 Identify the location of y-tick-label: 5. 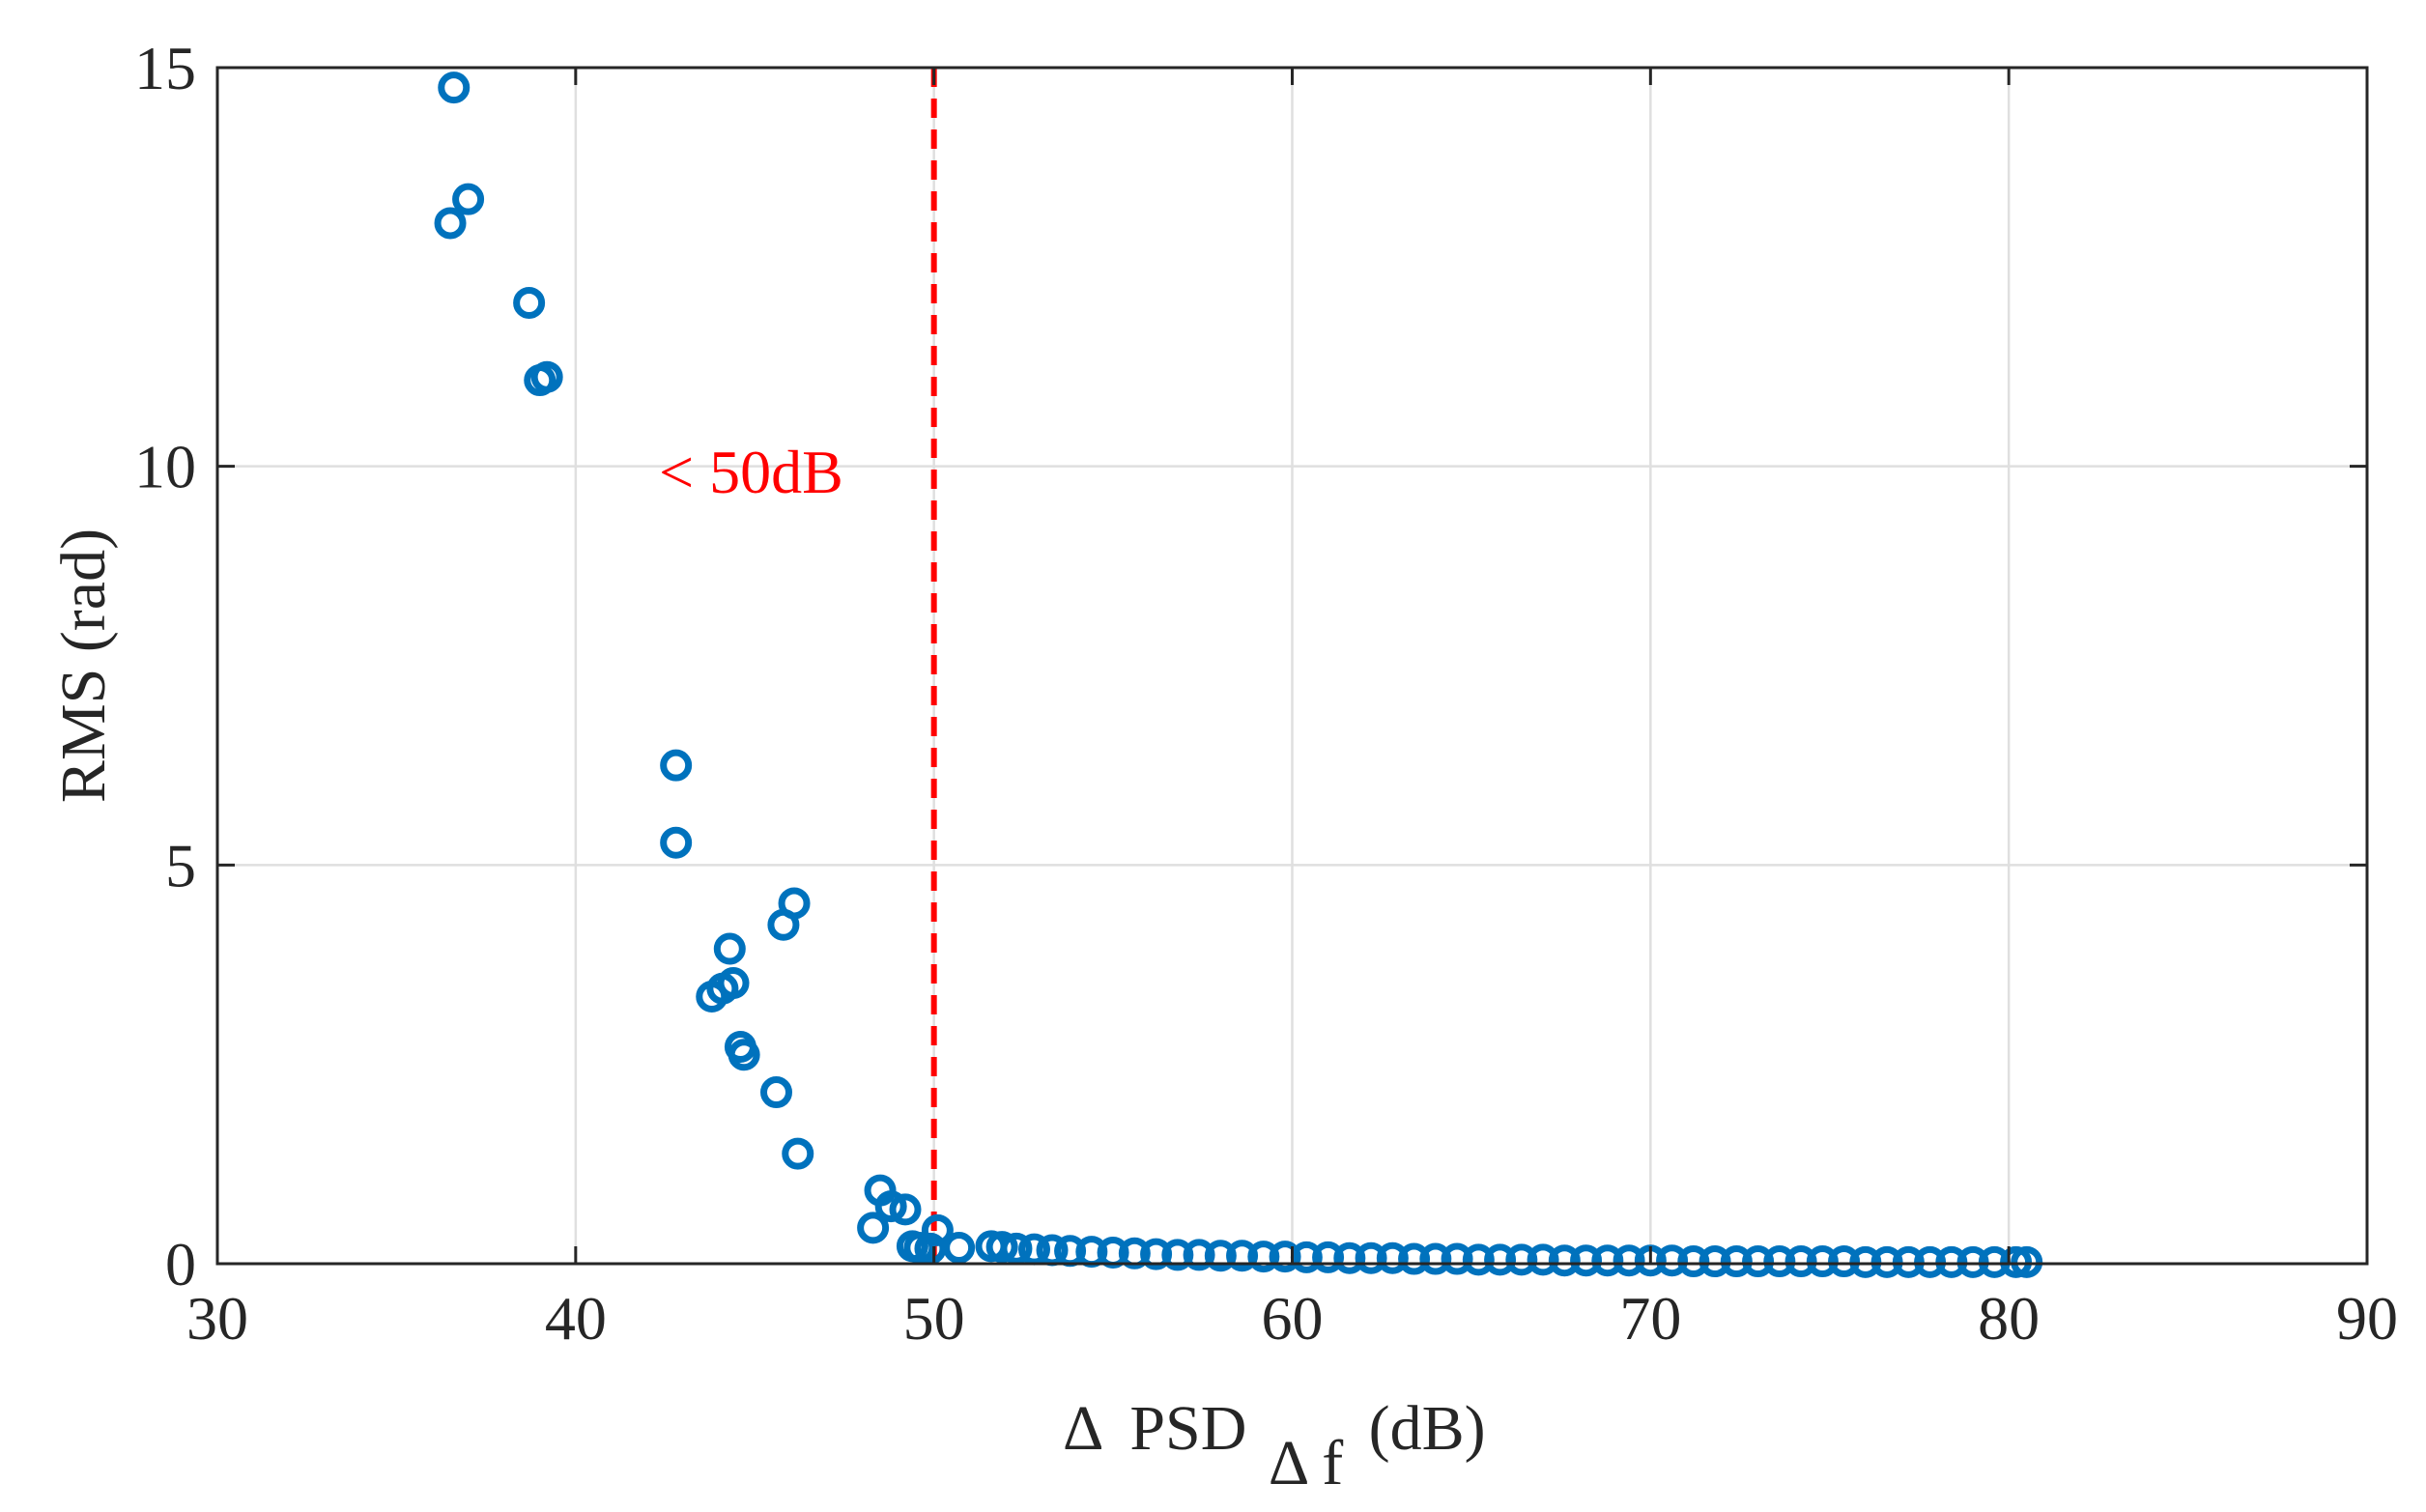
(180, 865).